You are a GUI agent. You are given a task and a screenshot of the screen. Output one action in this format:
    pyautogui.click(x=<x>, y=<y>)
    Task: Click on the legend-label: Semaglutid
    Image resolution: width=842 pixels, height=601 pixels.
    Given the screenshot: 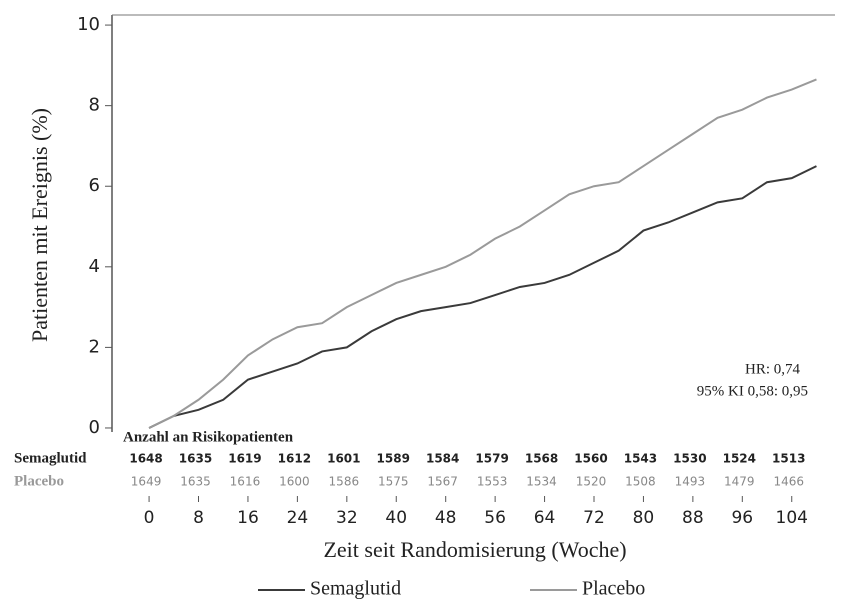 What is the action you would take?
    pyautogui.click(x=355, y=589)
    